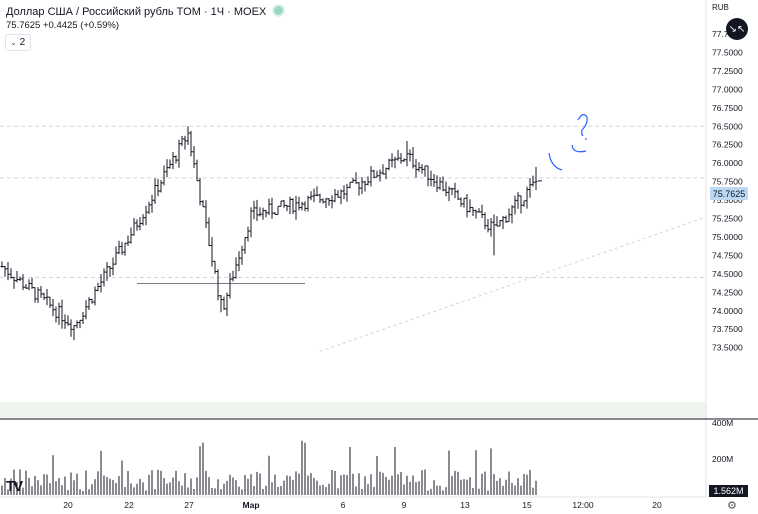  Describe the element at coordinates (727, 126) in the screenshot. I see `price-tick-label: 76.5000` at that location.